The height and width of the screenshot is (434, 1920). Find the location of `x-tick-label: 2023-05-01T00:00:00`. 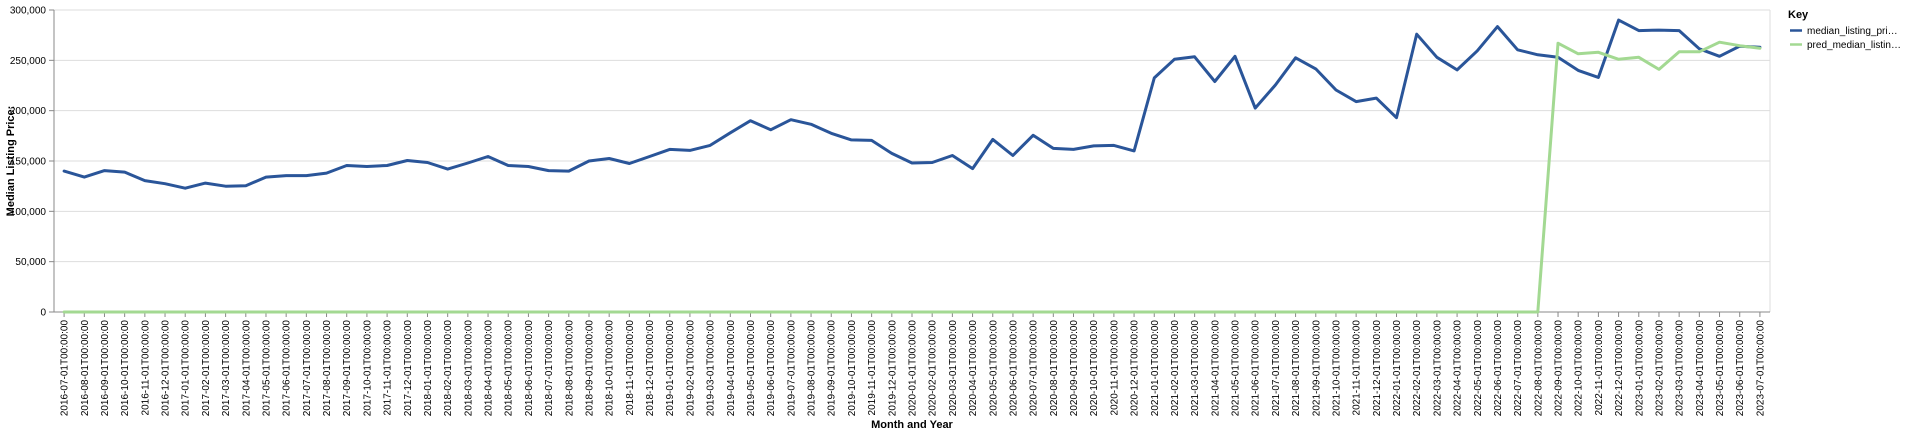

x-tick-label: 2023-05-01T00:00:00 is located at coordinates (1720, 368).